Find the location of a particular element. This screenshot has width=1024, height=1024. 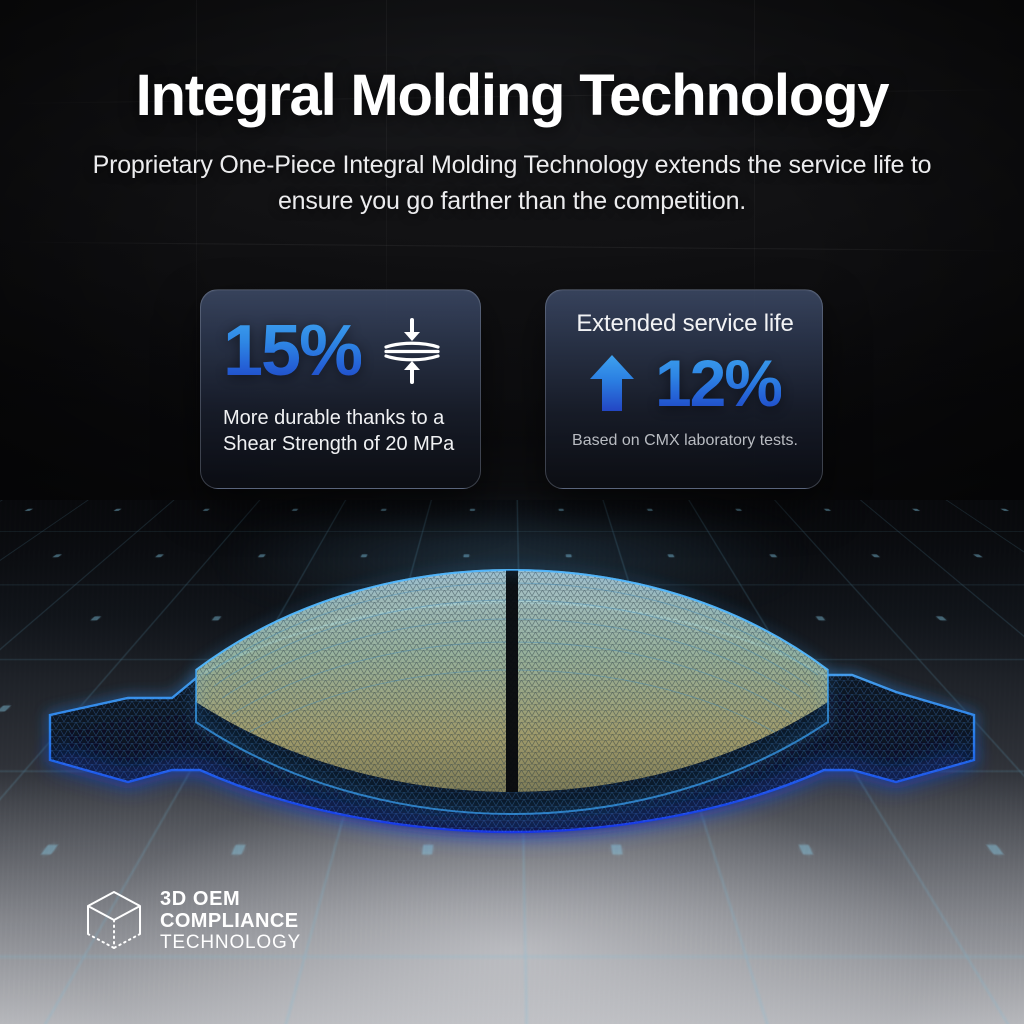

service-life-stat-value: 12% is located at coordinates (718, 383).